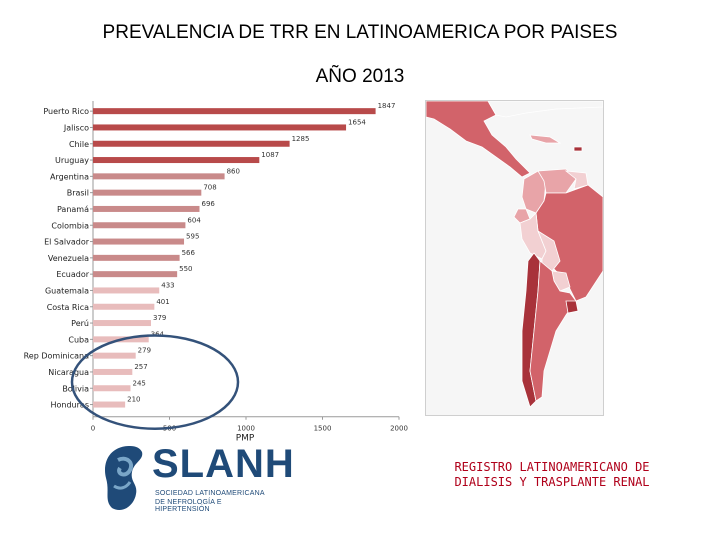  I want to click on category-label: Costa Rica, so click(68, 307).